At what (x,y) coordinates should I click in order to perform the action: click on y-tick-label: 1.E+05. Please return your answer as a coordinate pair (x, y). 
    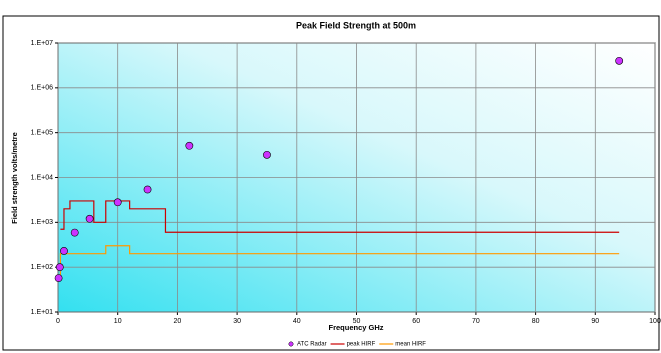
    Looking at the image, I should click on (42, 133).